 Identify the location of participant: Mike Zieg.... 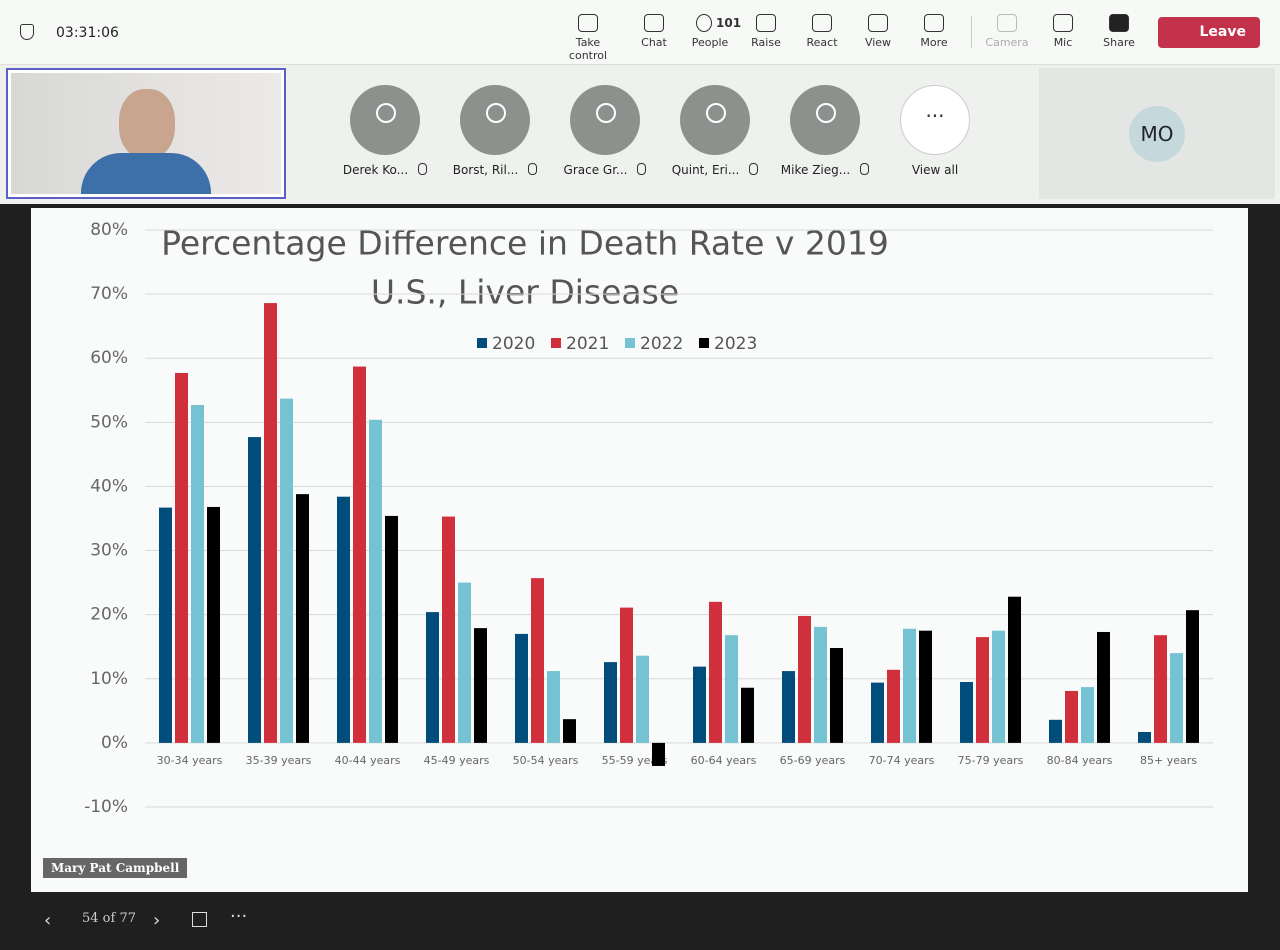
(825, 131).